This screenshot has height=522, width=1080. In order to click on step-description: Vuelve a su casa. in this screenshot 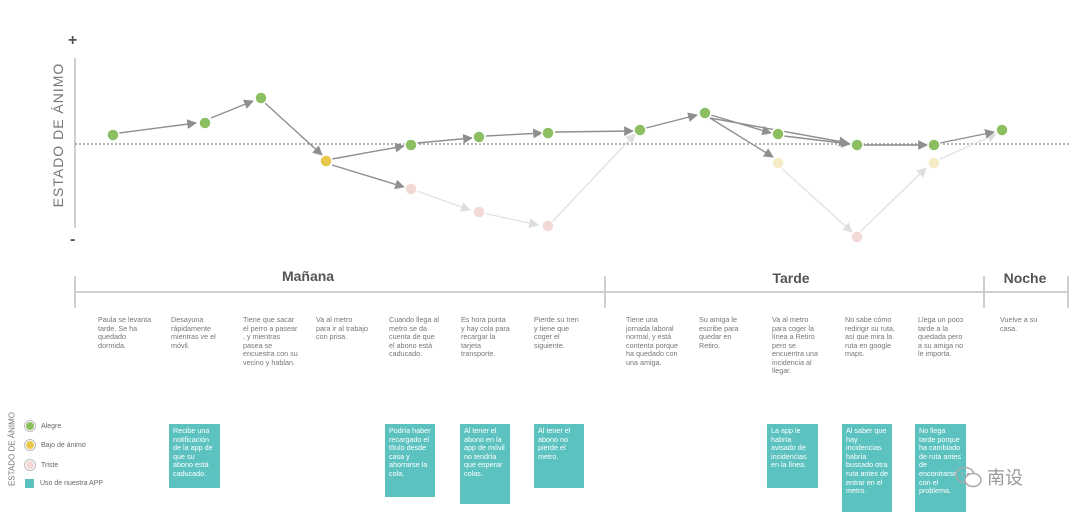, I will do `click(1019, 324)`.